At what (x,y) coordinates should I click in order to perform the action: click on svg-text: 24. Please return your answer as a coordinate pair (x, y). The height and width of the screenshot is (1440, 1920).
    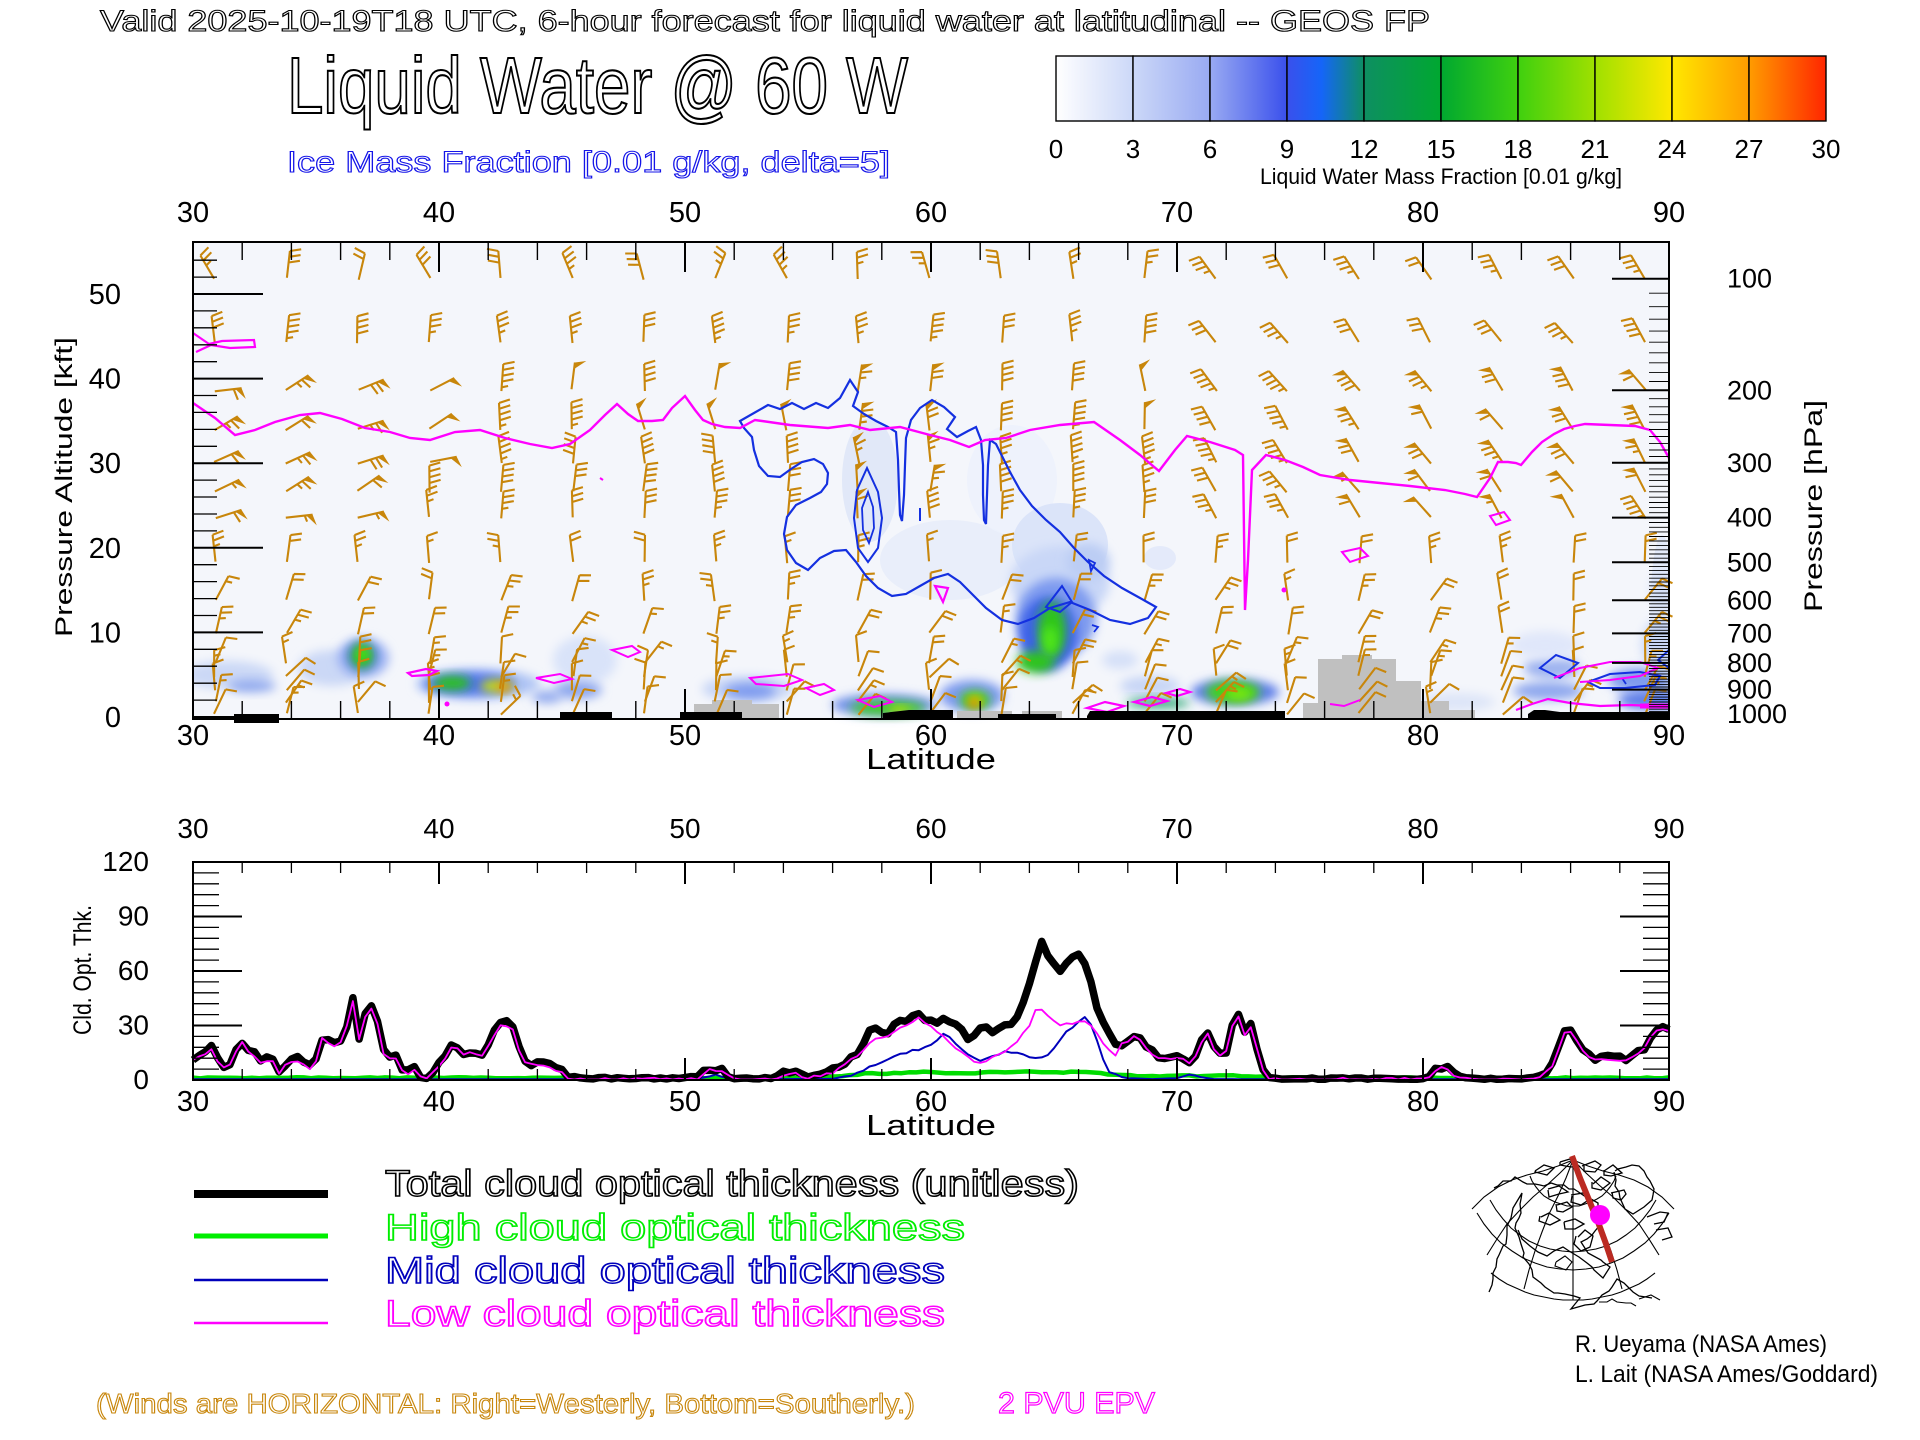
    Looking at the image, I should click on (1672, 149).